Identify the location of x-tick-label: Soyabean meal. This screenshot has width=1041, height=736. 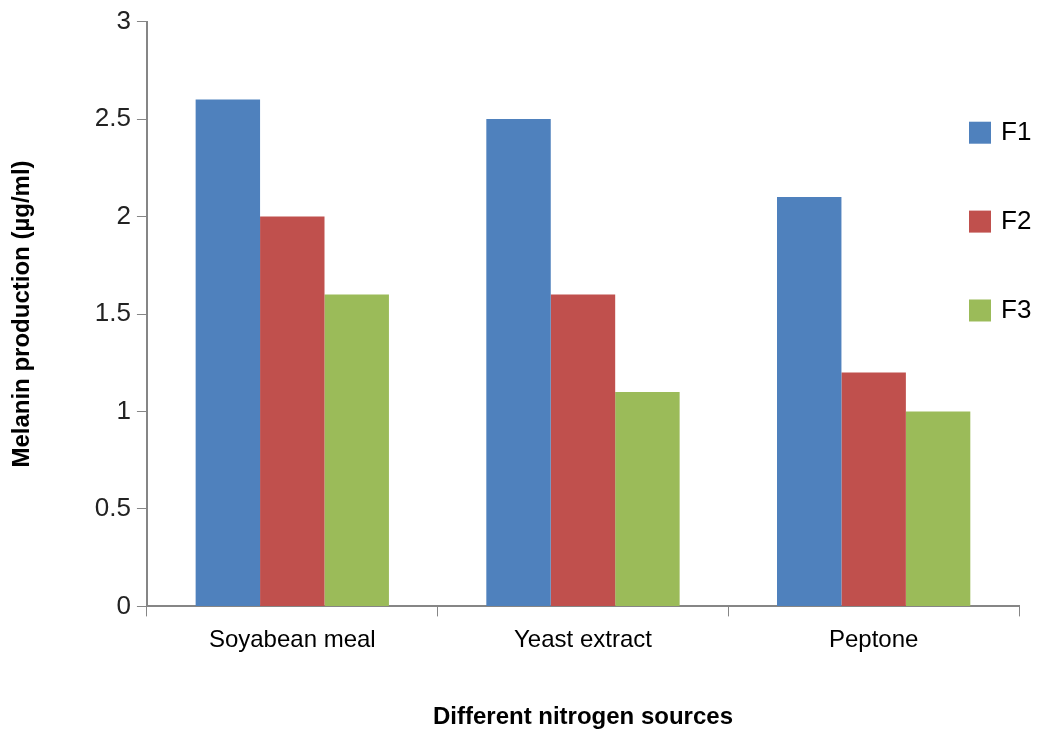
(292, 639).